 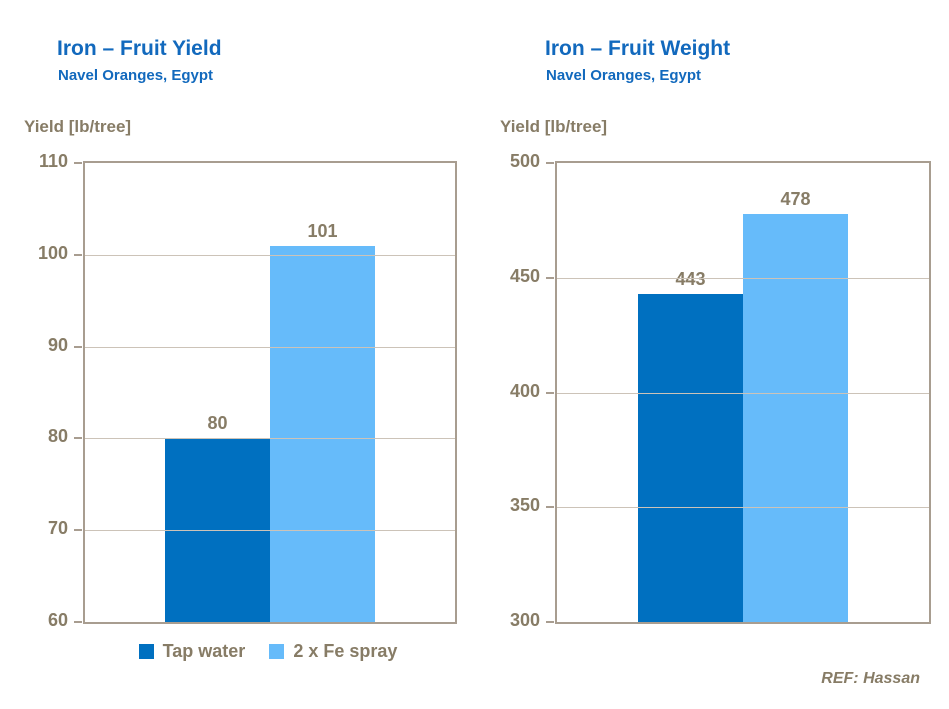 I want to click on bar-tap-water, so click(x=690, y=457).